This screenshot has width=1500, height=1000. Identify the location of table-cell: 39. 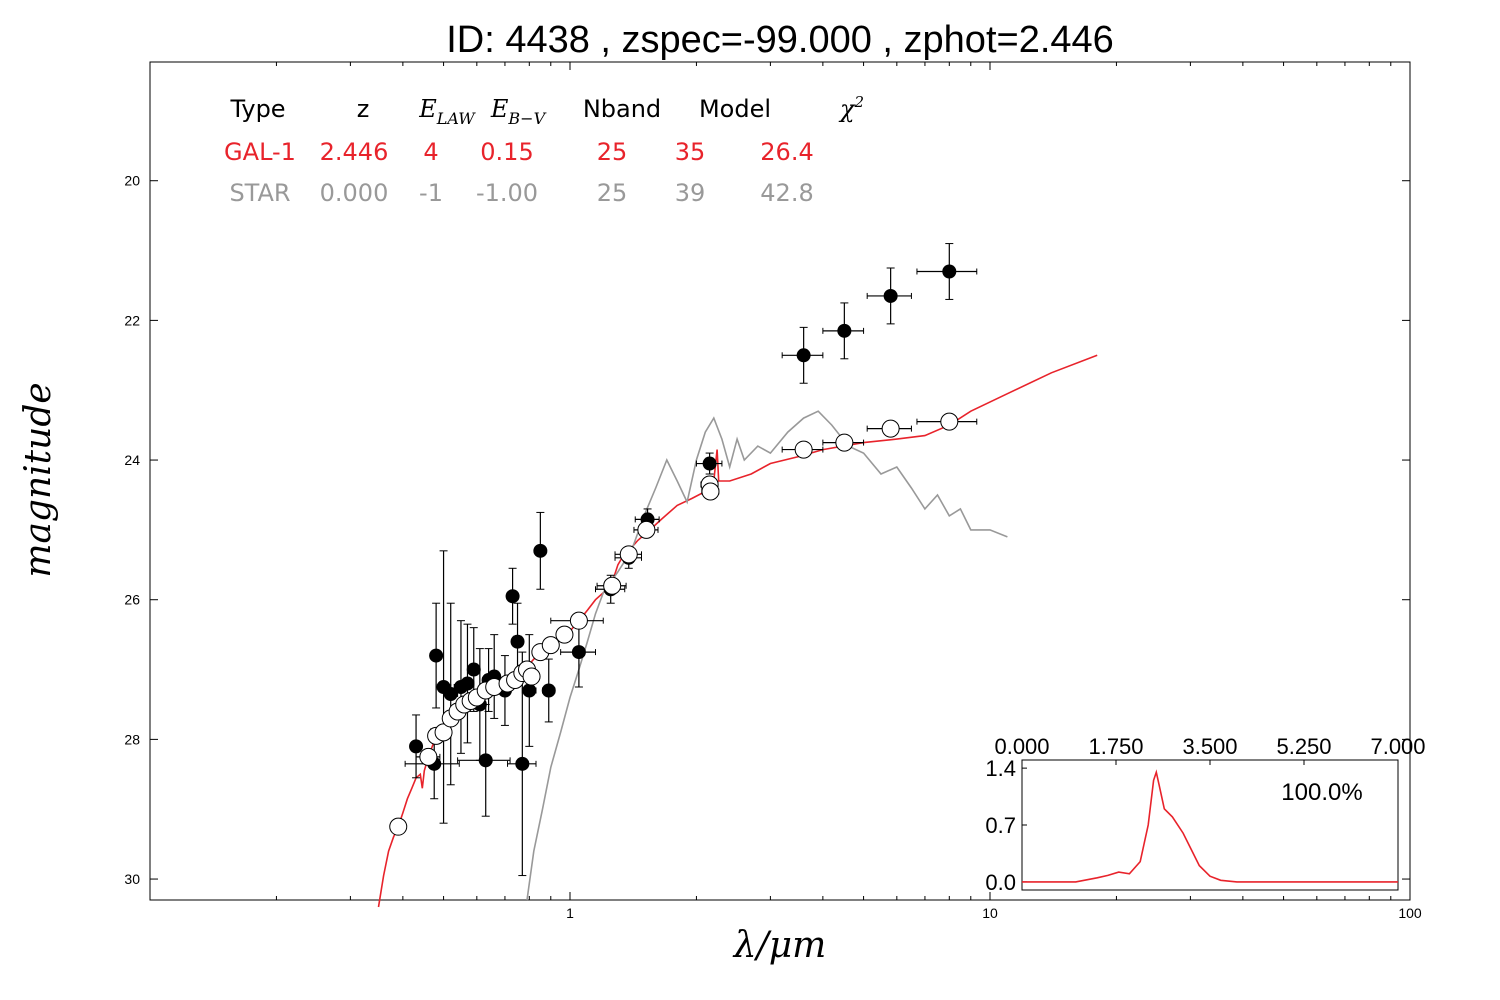
(690, 193).